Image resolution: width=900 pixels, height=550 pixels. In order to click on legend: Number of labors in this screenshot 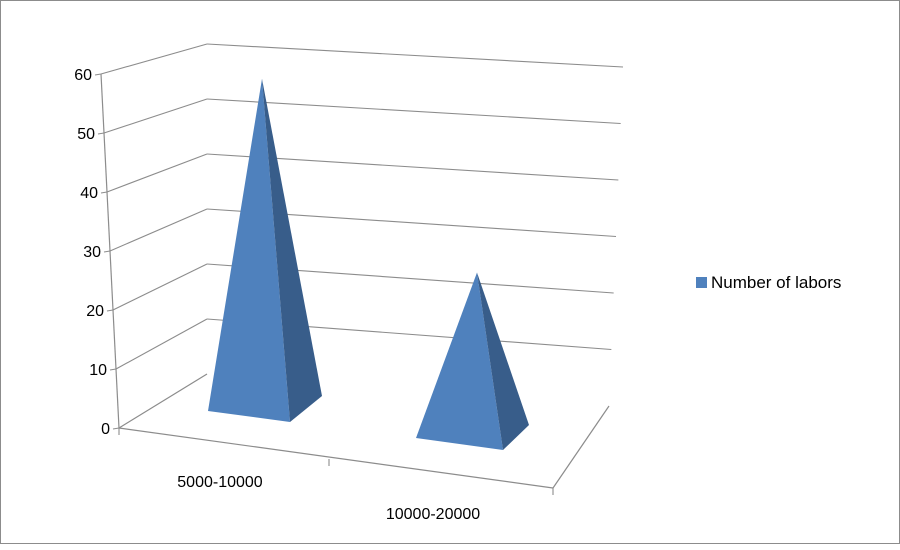, I will do `click(768, 282)`.